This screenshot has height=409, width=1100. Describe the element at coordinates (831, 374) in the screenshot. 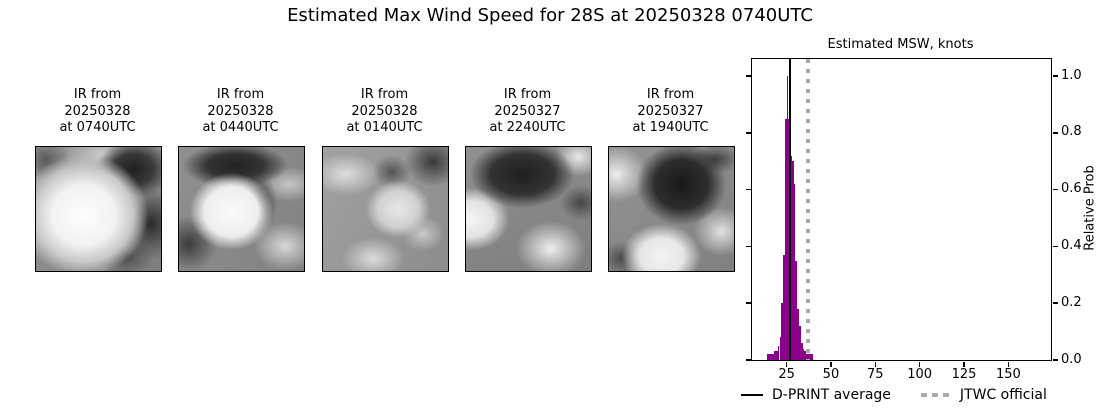

I see `x-axis-tick-label: 50` at that location.